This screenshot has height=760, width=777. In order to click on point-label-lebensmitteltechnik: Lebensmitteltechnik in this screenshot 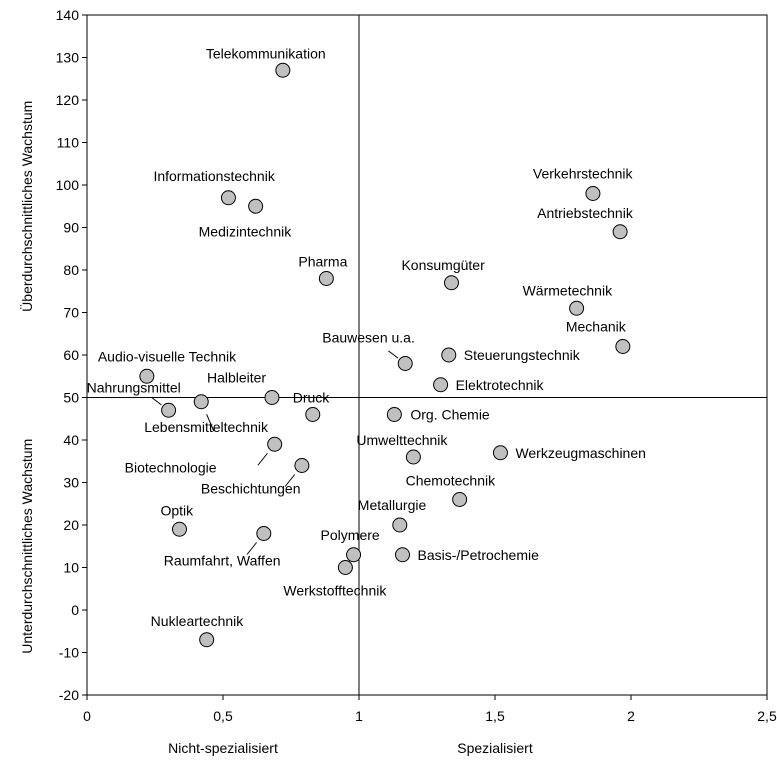, I will do `click(206, 427)`.